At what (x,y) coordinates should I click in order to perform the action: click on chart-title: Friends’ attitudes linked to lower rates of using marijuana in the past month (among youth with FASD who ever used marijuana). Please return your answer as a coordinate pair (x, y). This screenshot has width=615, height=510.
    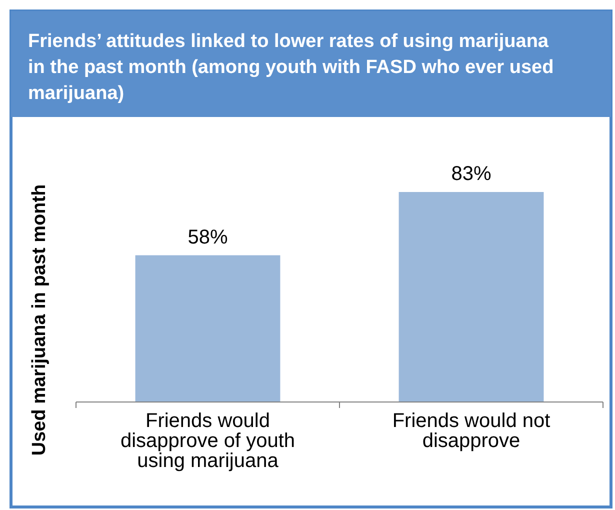
    Looking at the image, I should click on (291, 67).